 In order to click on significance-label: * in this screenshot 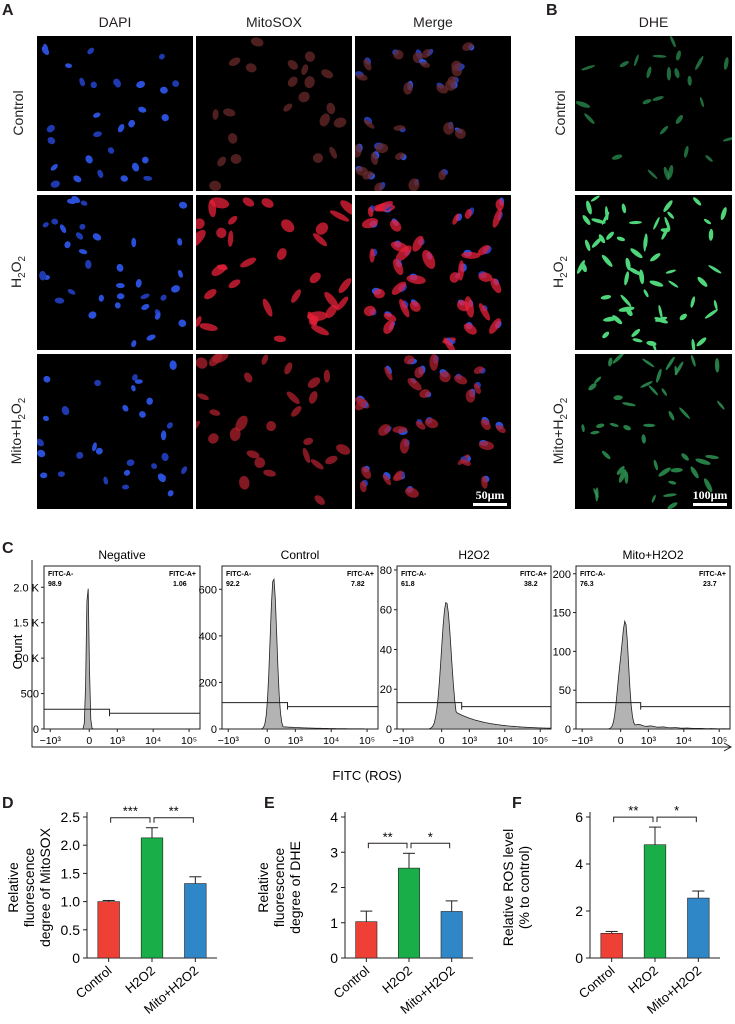, I will do `click(676, 810)`.